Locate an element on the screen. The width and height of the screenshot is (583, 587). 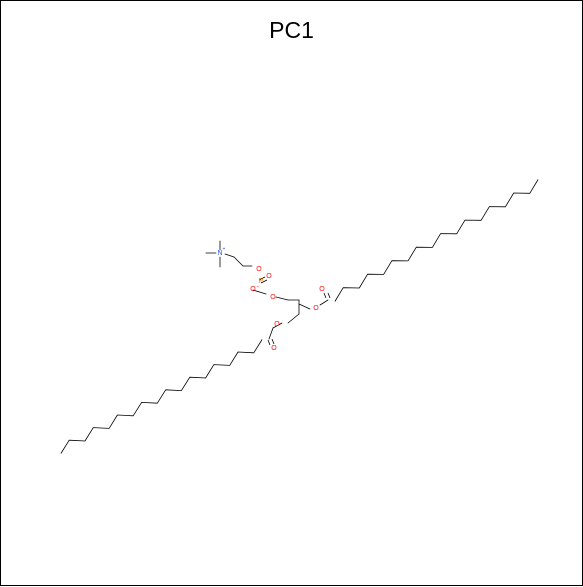
anion-minus: − is located at coordinates (258, 287).